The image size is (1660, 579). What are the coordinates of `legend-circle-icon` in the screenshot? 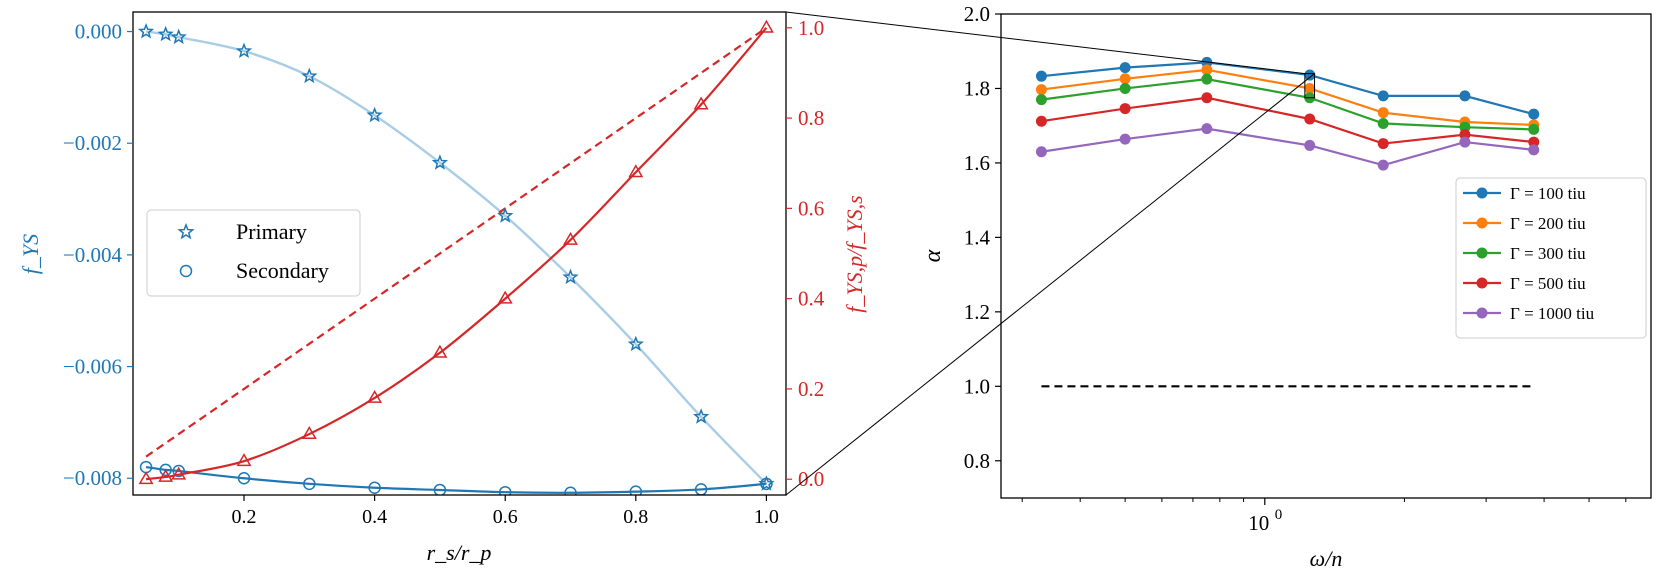 It's located at (186, 271).